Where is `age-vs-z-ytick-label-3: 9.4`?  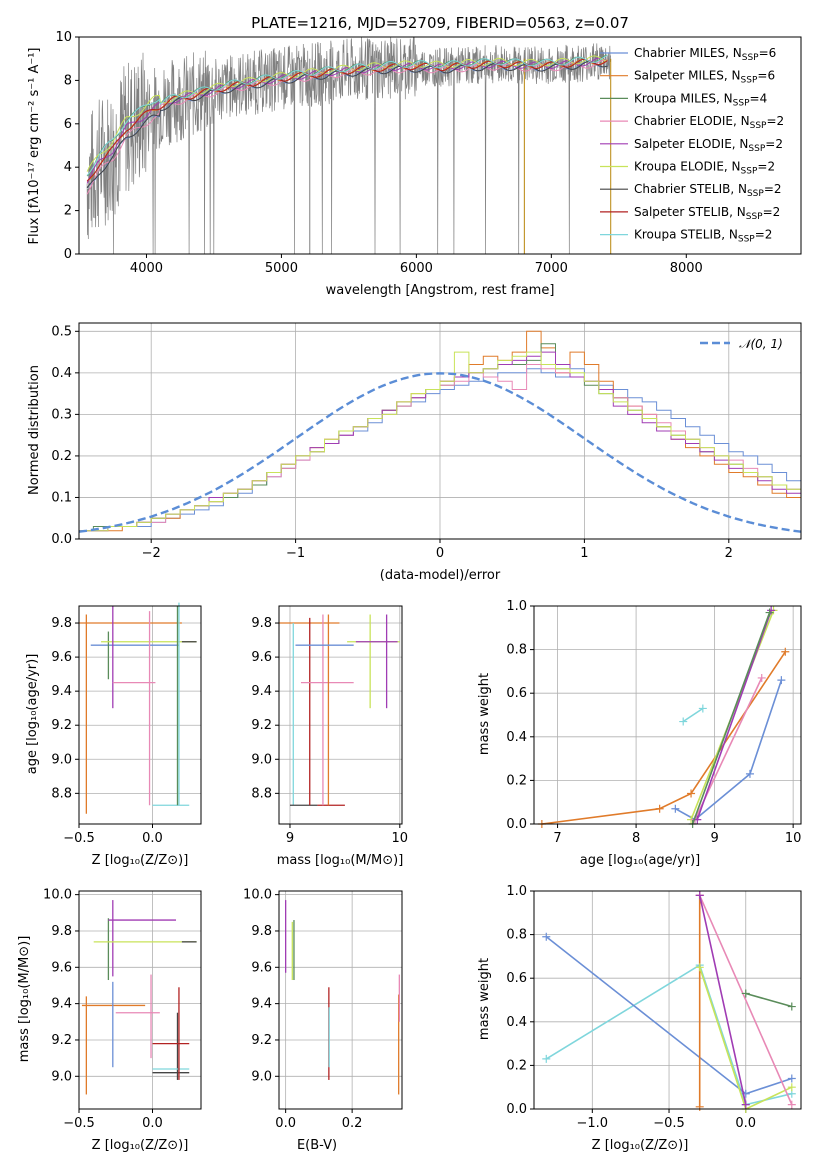
age-vs-z-ytick-label-3: 9.4 is located at coordinates (61, 691).